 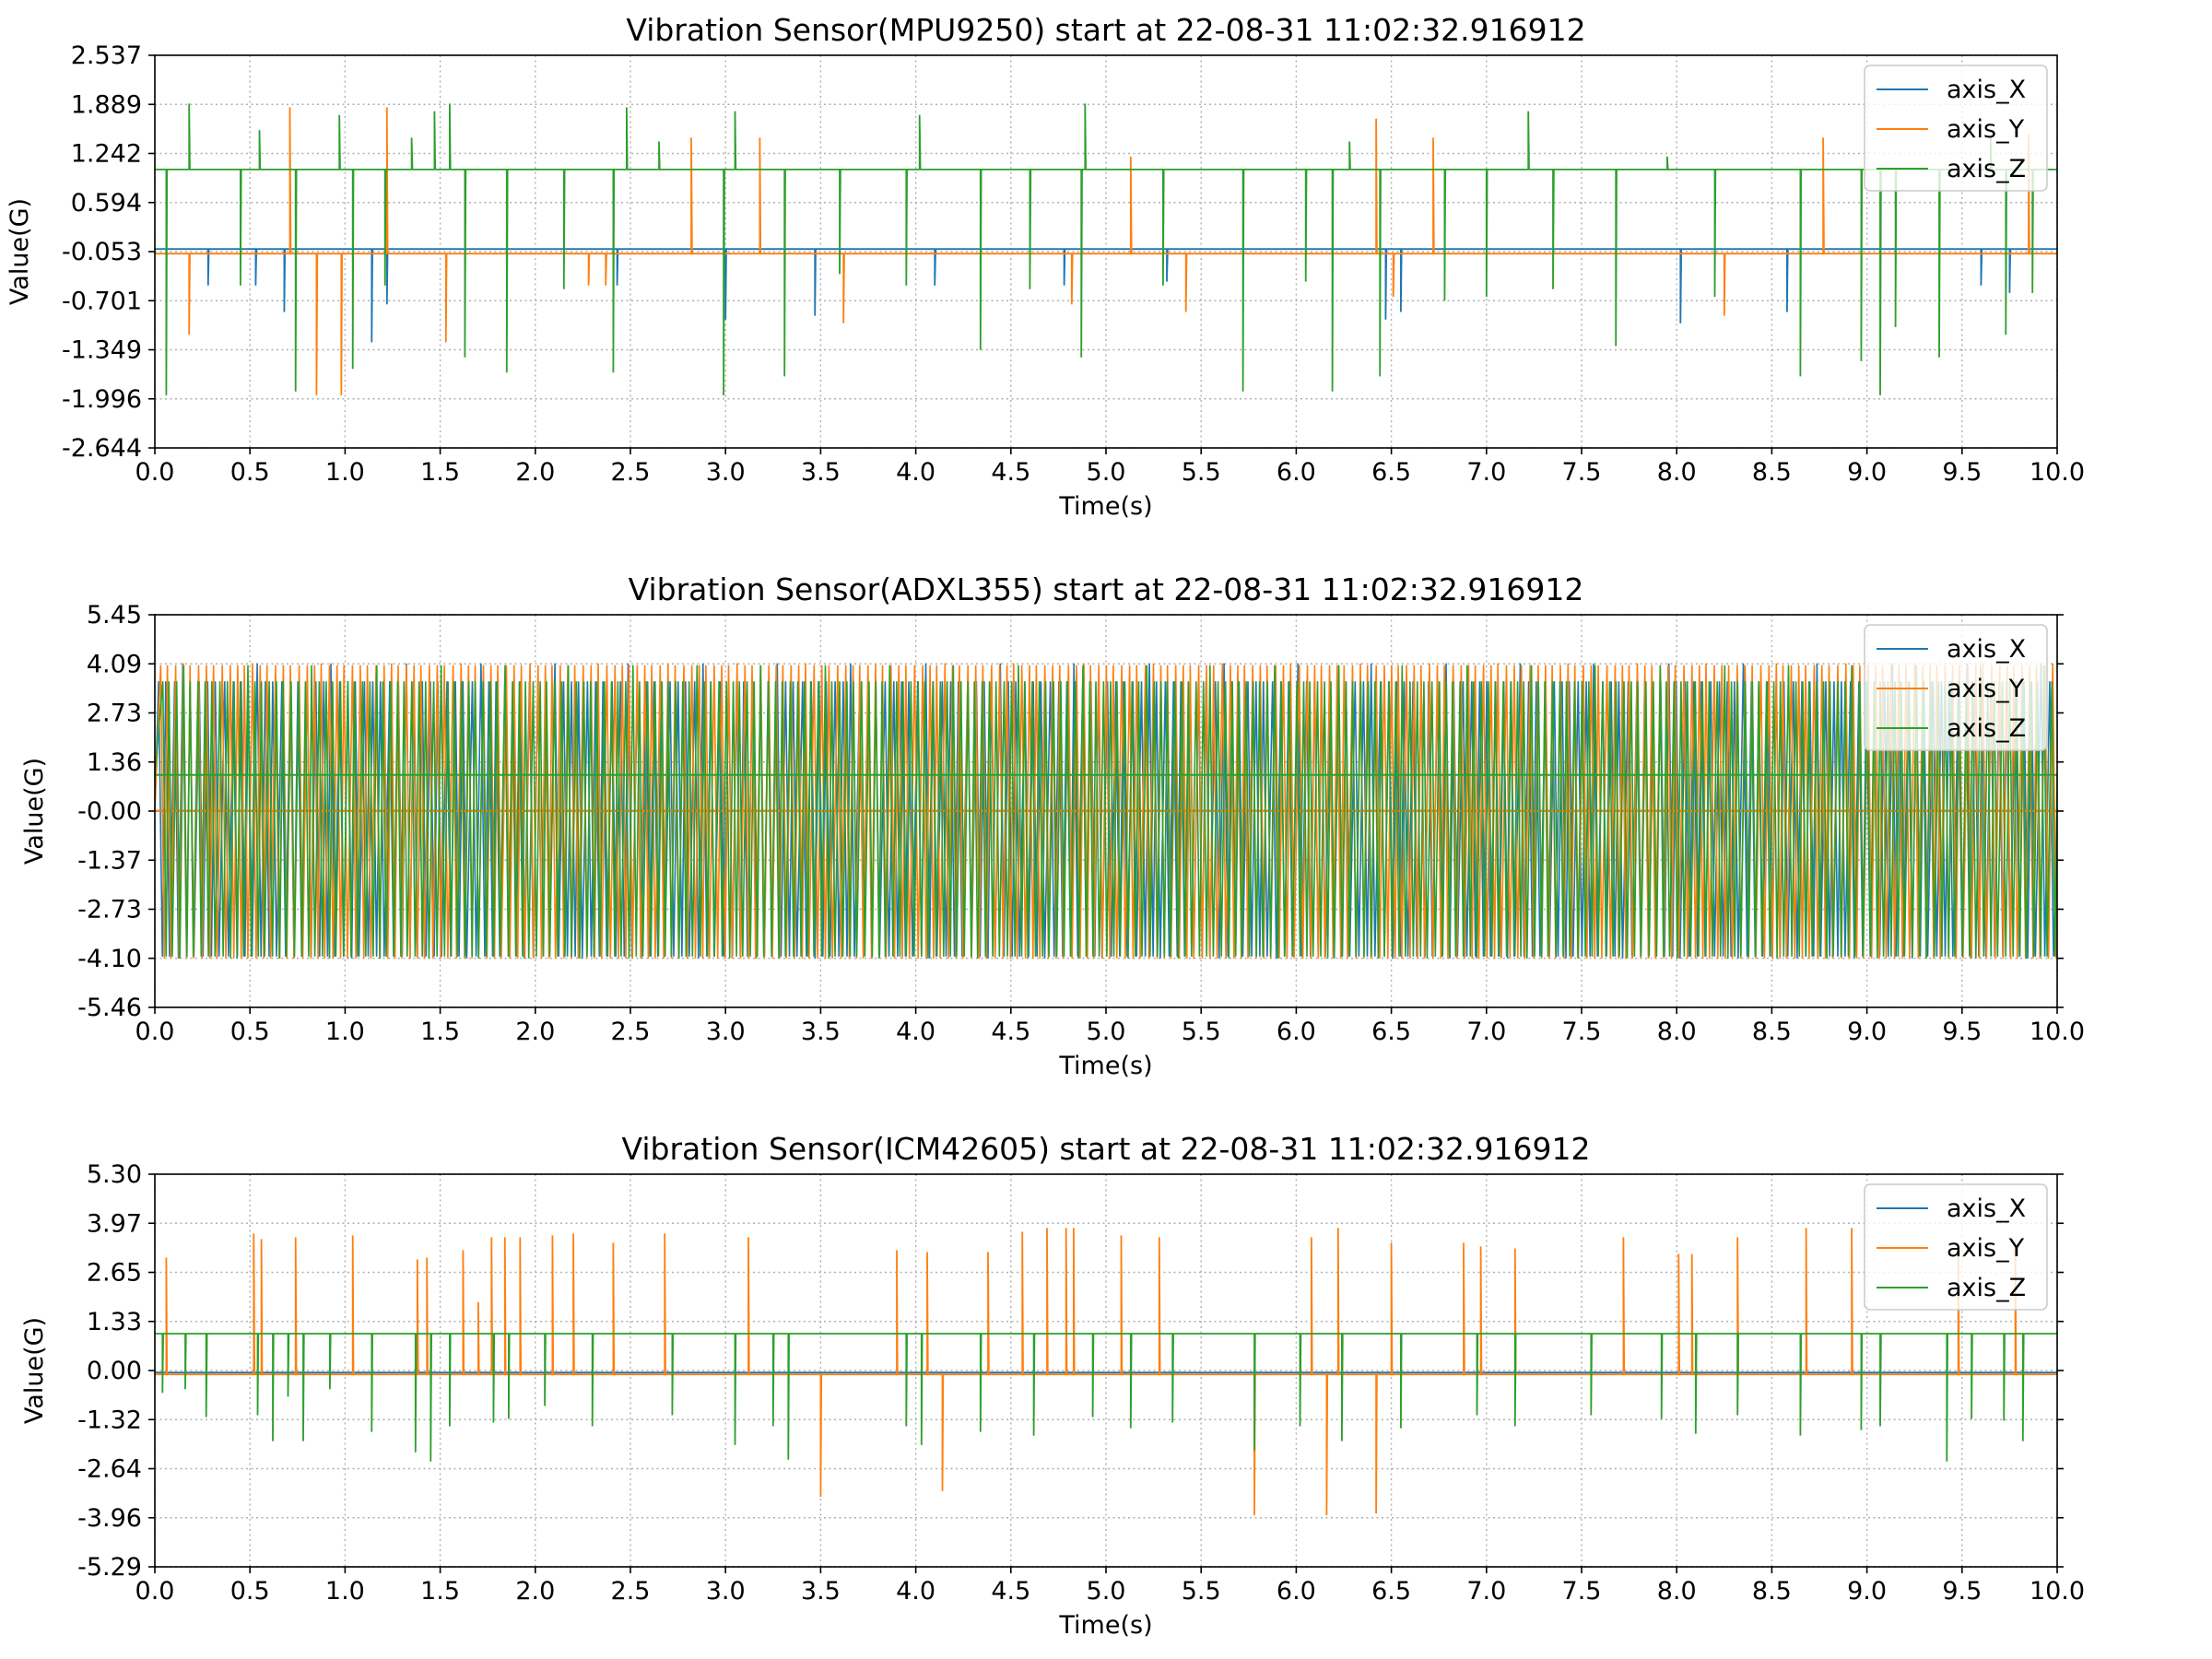 I want to click on y-tick-label: -0.053, so click(x=102, y=252).